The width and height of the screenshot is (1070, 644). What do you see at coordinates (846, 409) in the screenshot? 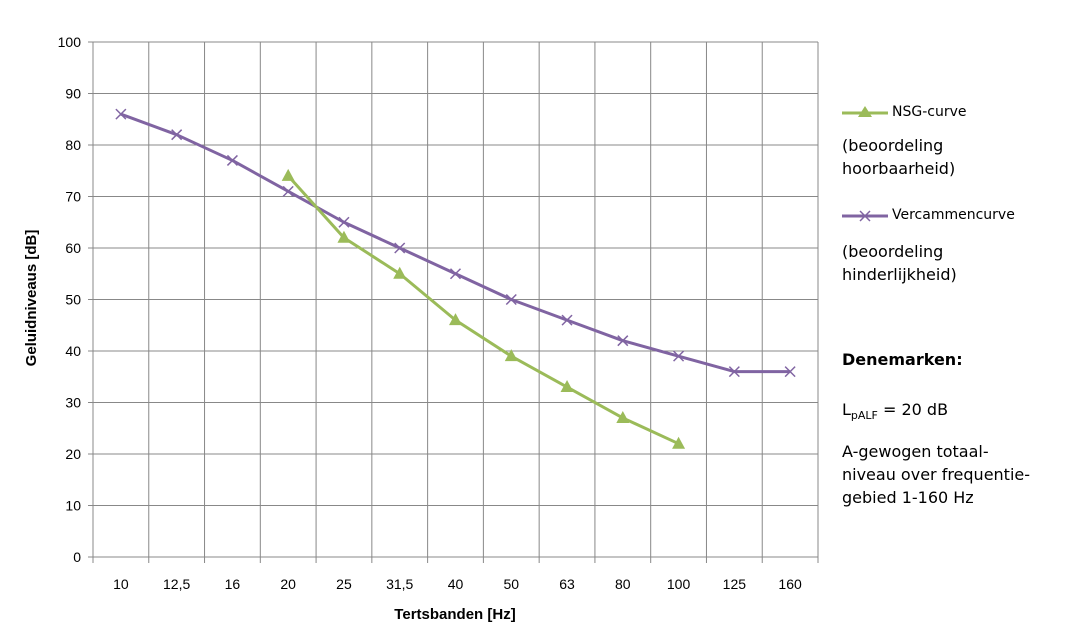
I see `annotation-level-symbol: L` at bounding box center [846, 409].